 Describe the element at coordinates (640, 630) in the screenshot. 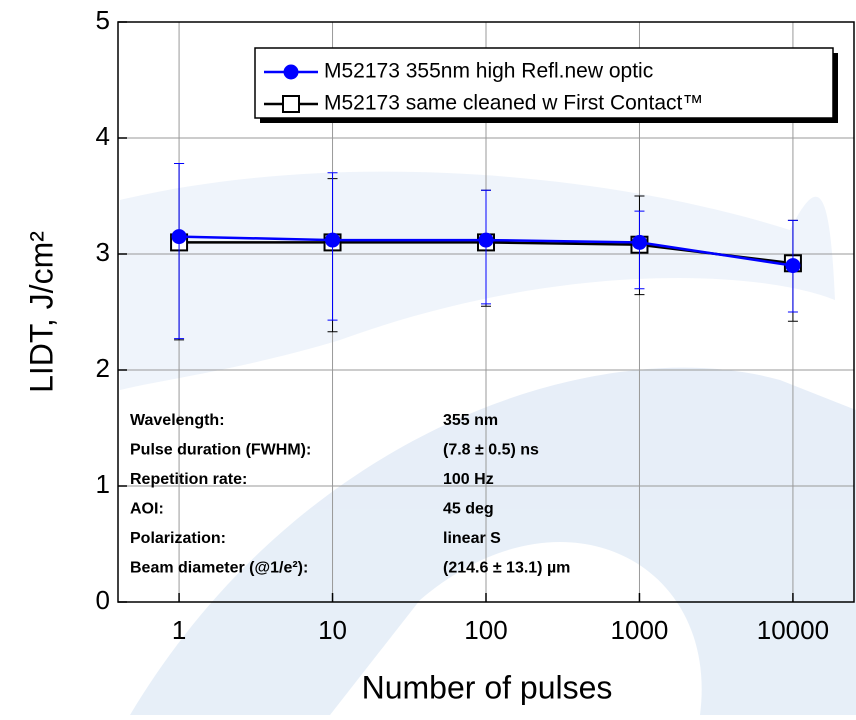

I see `x-tick-label: 1000` at that location.